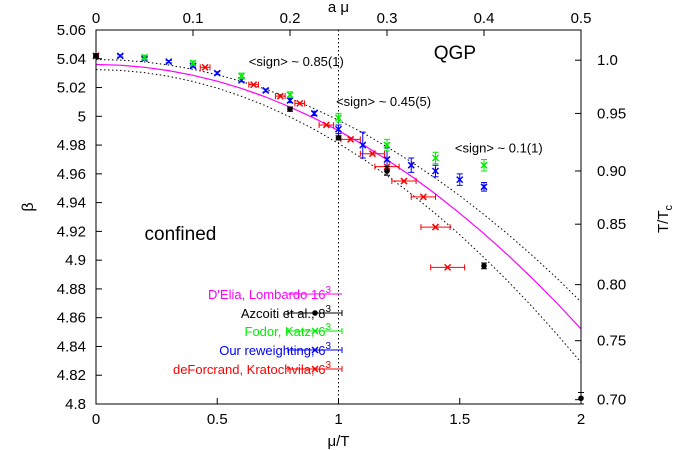 The height and width of the screenshot is (450, 677). I want to click on right-y-tick-label: 1.0, so click(607, 60).